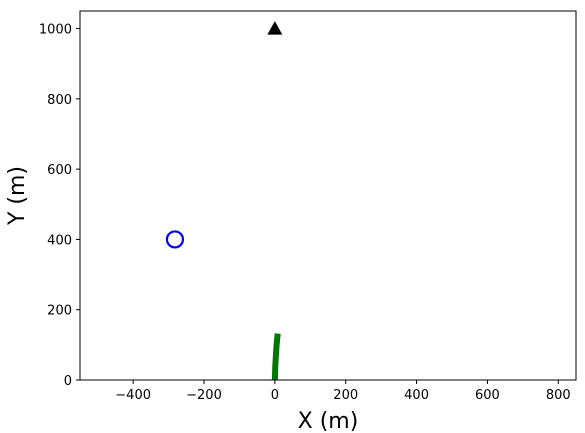 This screenshot has width=585, height=433. I want to click on y-axis-ticks: 0 200 400 600 800 1000, so click(59, 206).